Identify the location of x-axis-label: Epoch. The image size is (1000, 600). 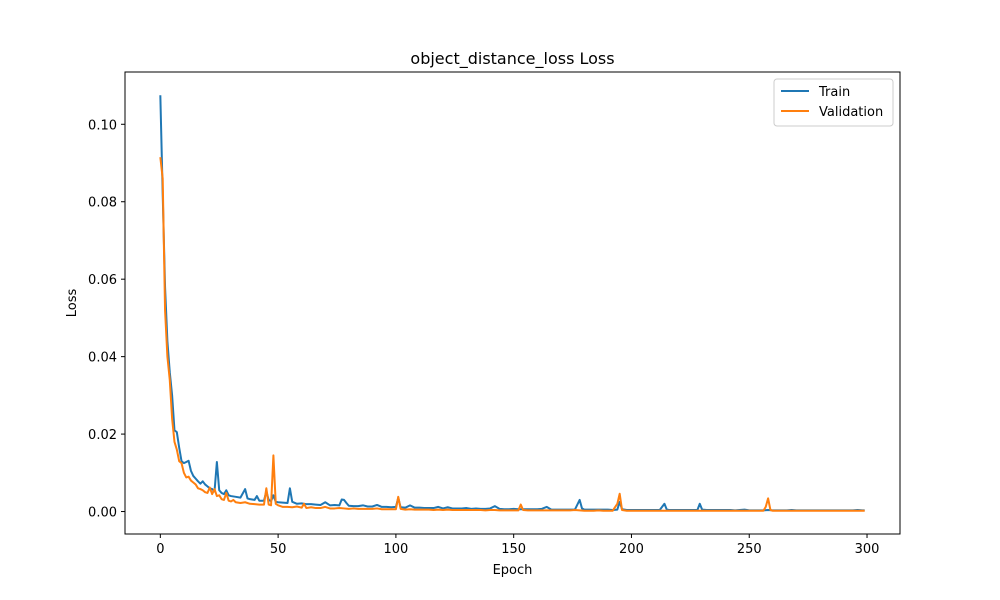
(513, 570).